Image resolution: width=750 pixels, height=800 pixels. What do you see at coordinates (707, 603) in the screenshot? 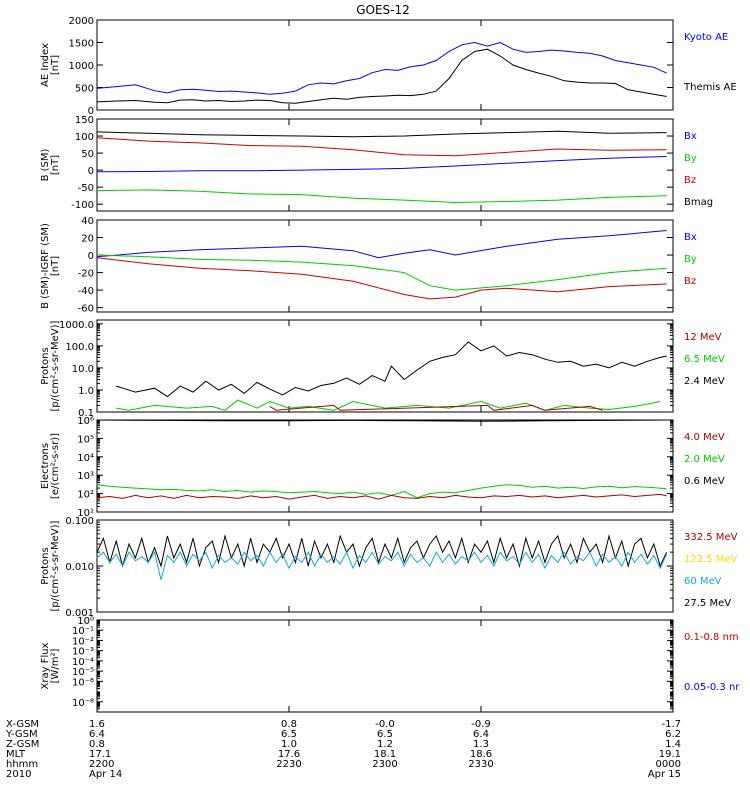
I see `legend-entry: 27.5 MeV` at bounding box center [707, 603].